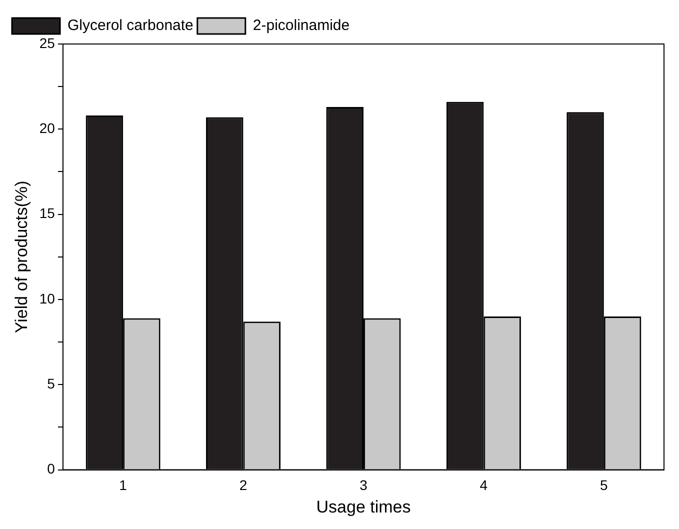 This screenshot has height=529, width=679. I want to click on y-tick-label: 5, so click(51, 384).